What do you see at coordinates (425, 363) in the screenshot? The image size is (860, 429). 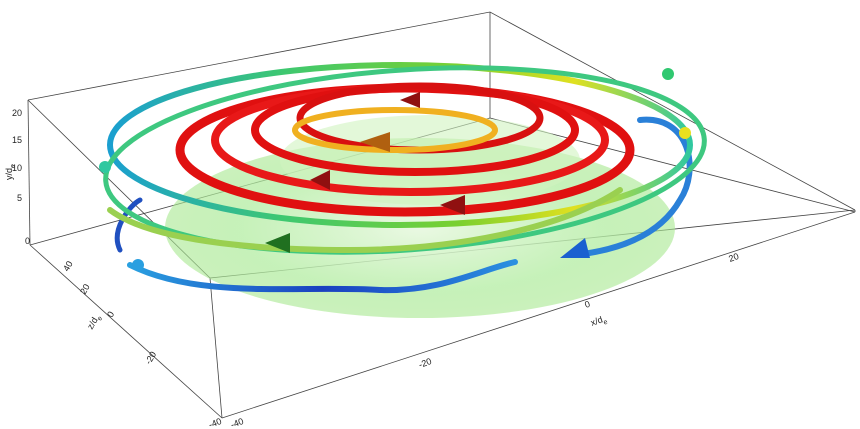 I see `x-tick-label: -20` at bounding box center [425, 363].